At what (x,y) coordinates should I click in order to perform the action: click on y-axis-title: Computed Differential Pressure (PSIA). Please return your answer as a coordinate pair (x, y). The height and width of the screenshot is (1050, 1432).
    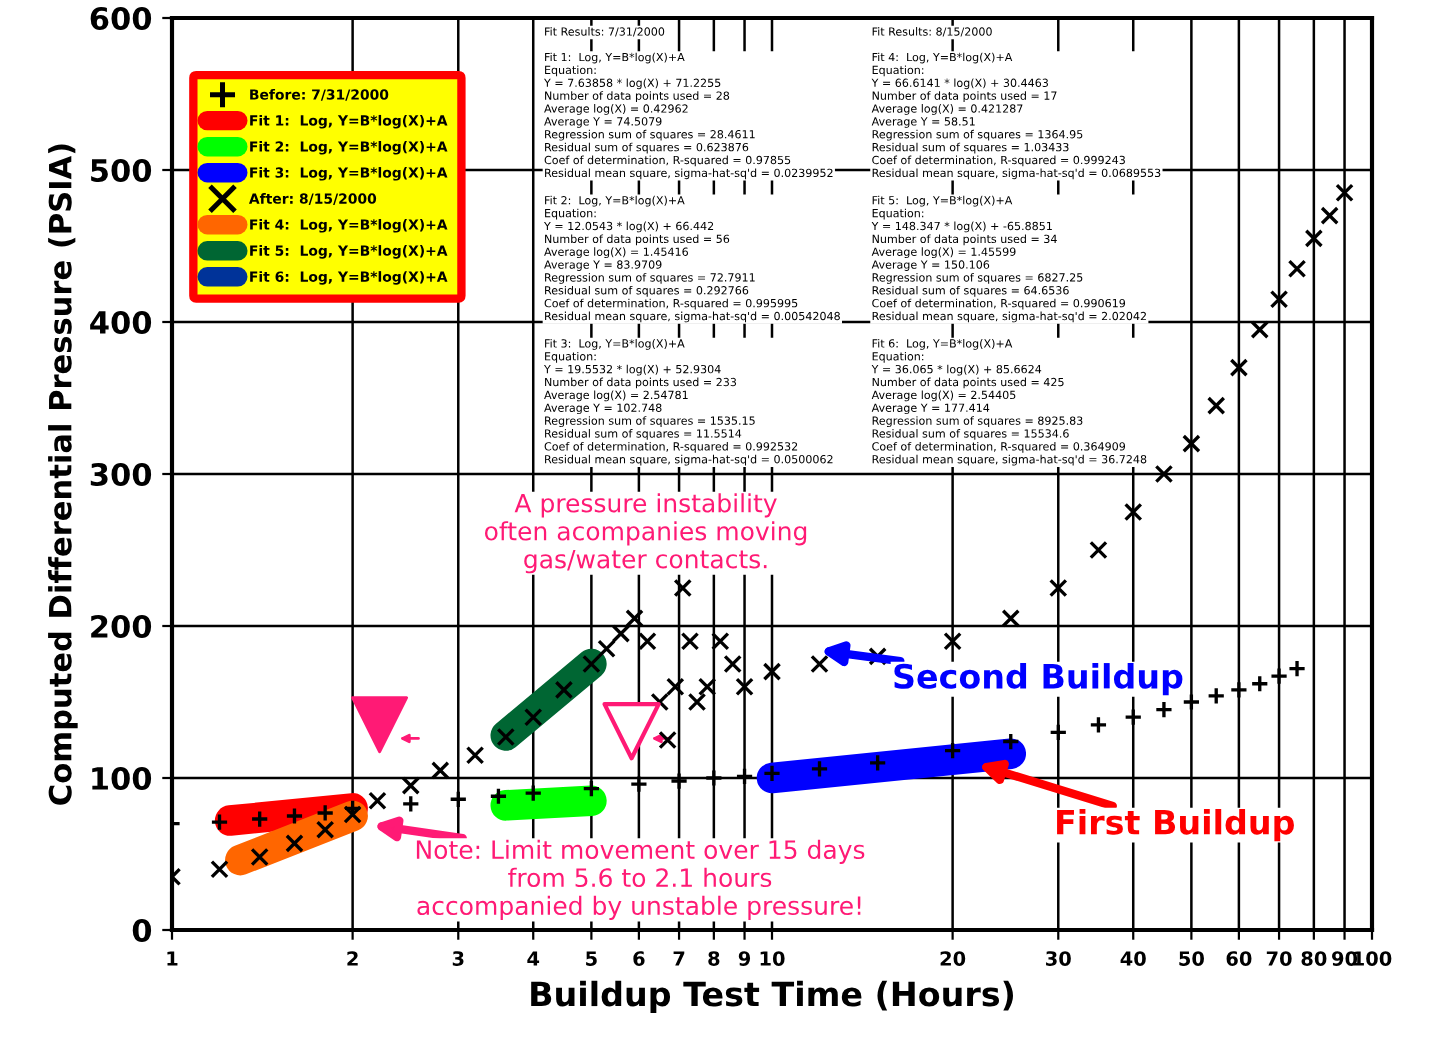
    Looking at the image, I should click on (63, 474).